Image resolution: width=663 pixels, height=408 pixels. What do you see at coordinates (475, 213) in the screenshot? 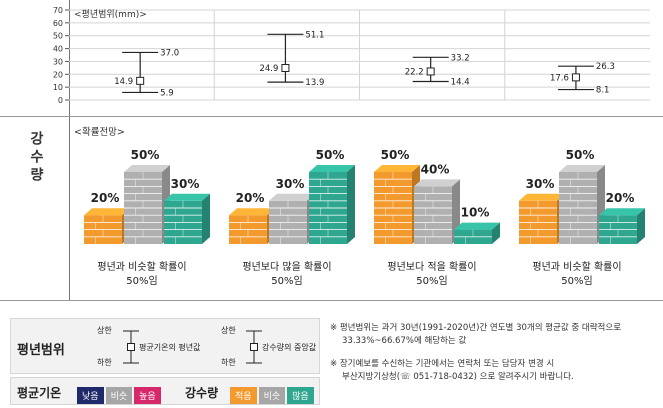
I see `prob-value-label: 10%` at bounding box center [475, 213].